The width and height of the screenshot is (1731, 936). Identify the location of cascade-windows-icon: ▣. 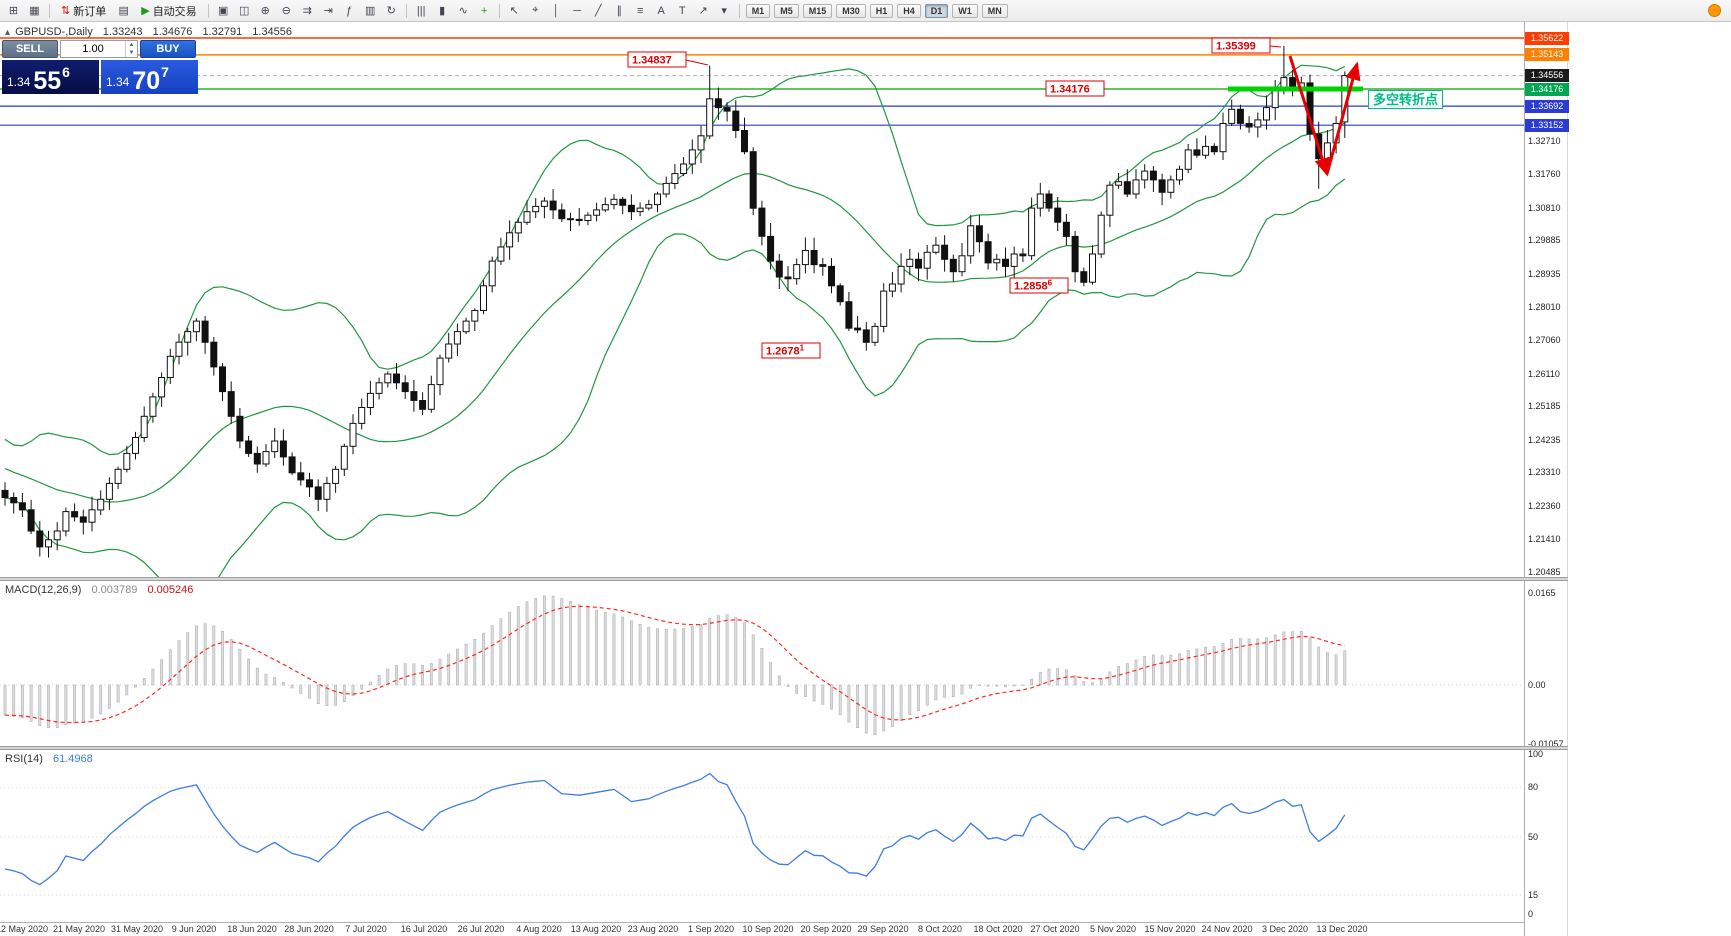
(223, 10).